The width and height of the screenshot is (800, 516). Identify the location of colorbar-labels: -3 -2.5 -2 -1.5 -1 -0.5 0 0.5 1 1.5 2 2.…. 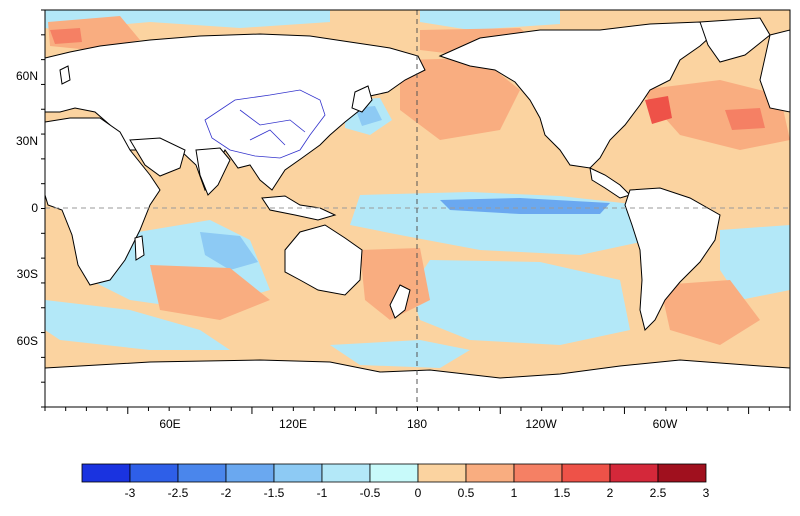
(417, 493).